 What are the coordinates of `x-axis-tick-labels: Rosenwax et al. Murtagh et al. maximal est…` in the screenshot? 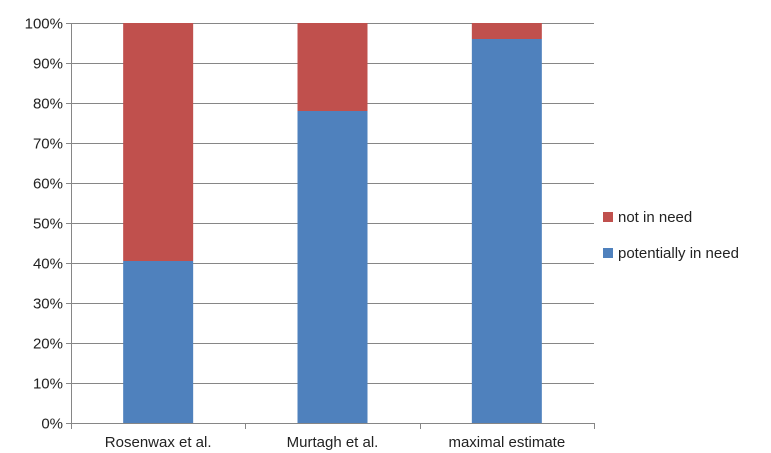 It's located at (335, 442).